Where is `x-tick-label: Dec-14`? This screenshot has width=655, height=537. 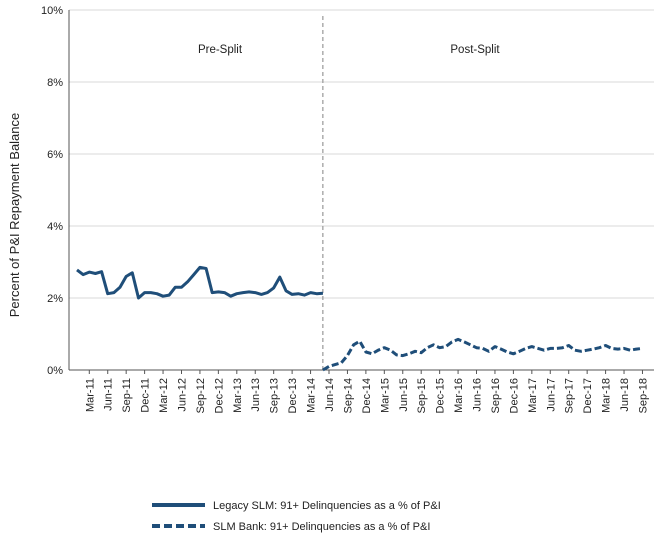
x-tick-label: Dec-14 is located at coordinates (367, 395).